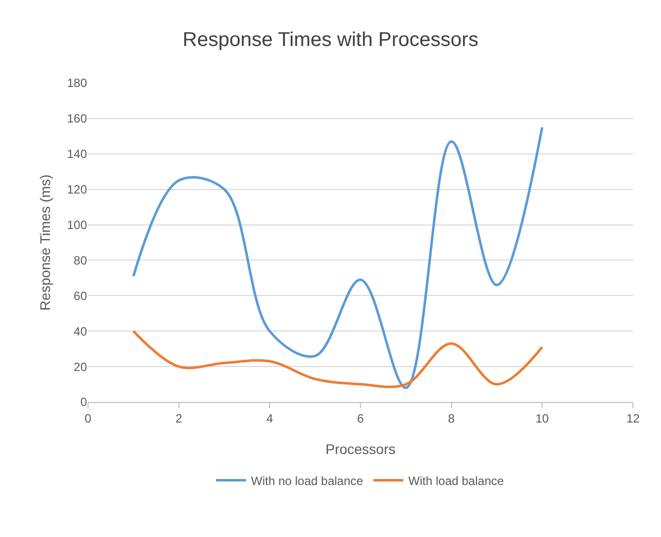 This screenshot has width=661, height=537. Describe the element at coordinates (633, 418) in the screenshot. I see `x-tick-label: 12` at that location.